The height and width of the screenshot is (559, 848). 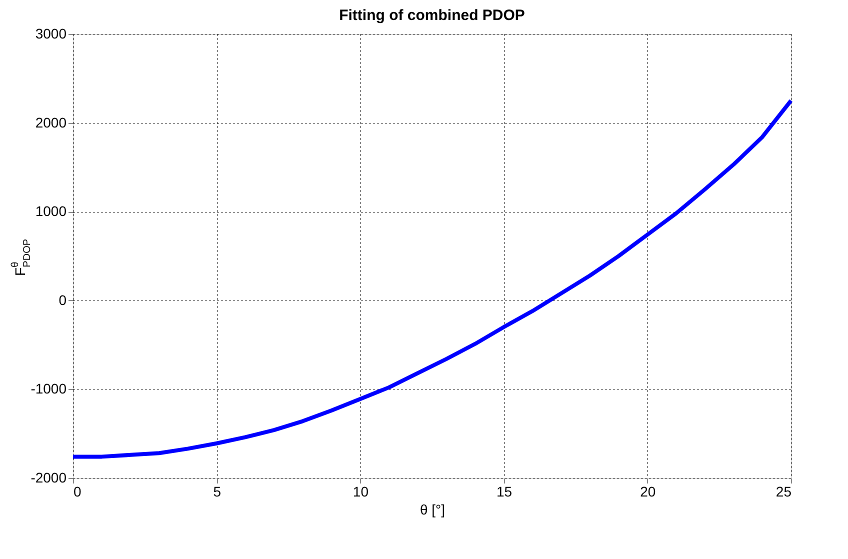 What do you see at coordinates (62, 300) in the screenshot?
I see `y-tick-label: 0` at bounding box center [62, 300].